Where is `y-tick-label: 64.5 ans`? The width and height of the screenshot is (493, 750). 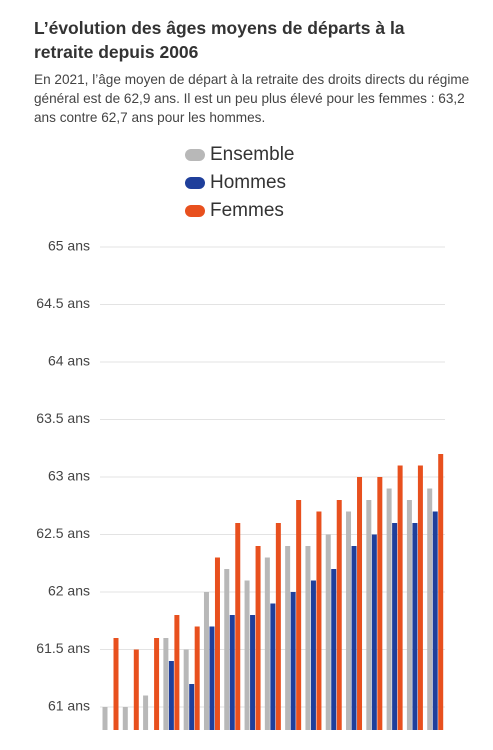 y-tick-label: 64.5 ans is located at coordinates (63, 303).